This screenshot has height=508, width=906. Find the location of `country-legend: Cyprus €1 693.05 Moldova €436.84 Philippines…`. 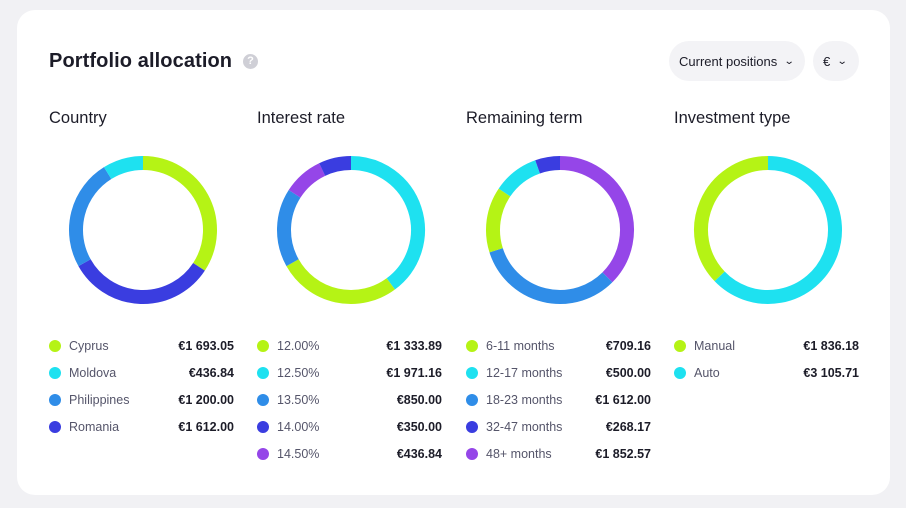

country-legend: Cyprus €1 693.05 Moldova €436.84 Philippines… is located at coordinates (141, 386).